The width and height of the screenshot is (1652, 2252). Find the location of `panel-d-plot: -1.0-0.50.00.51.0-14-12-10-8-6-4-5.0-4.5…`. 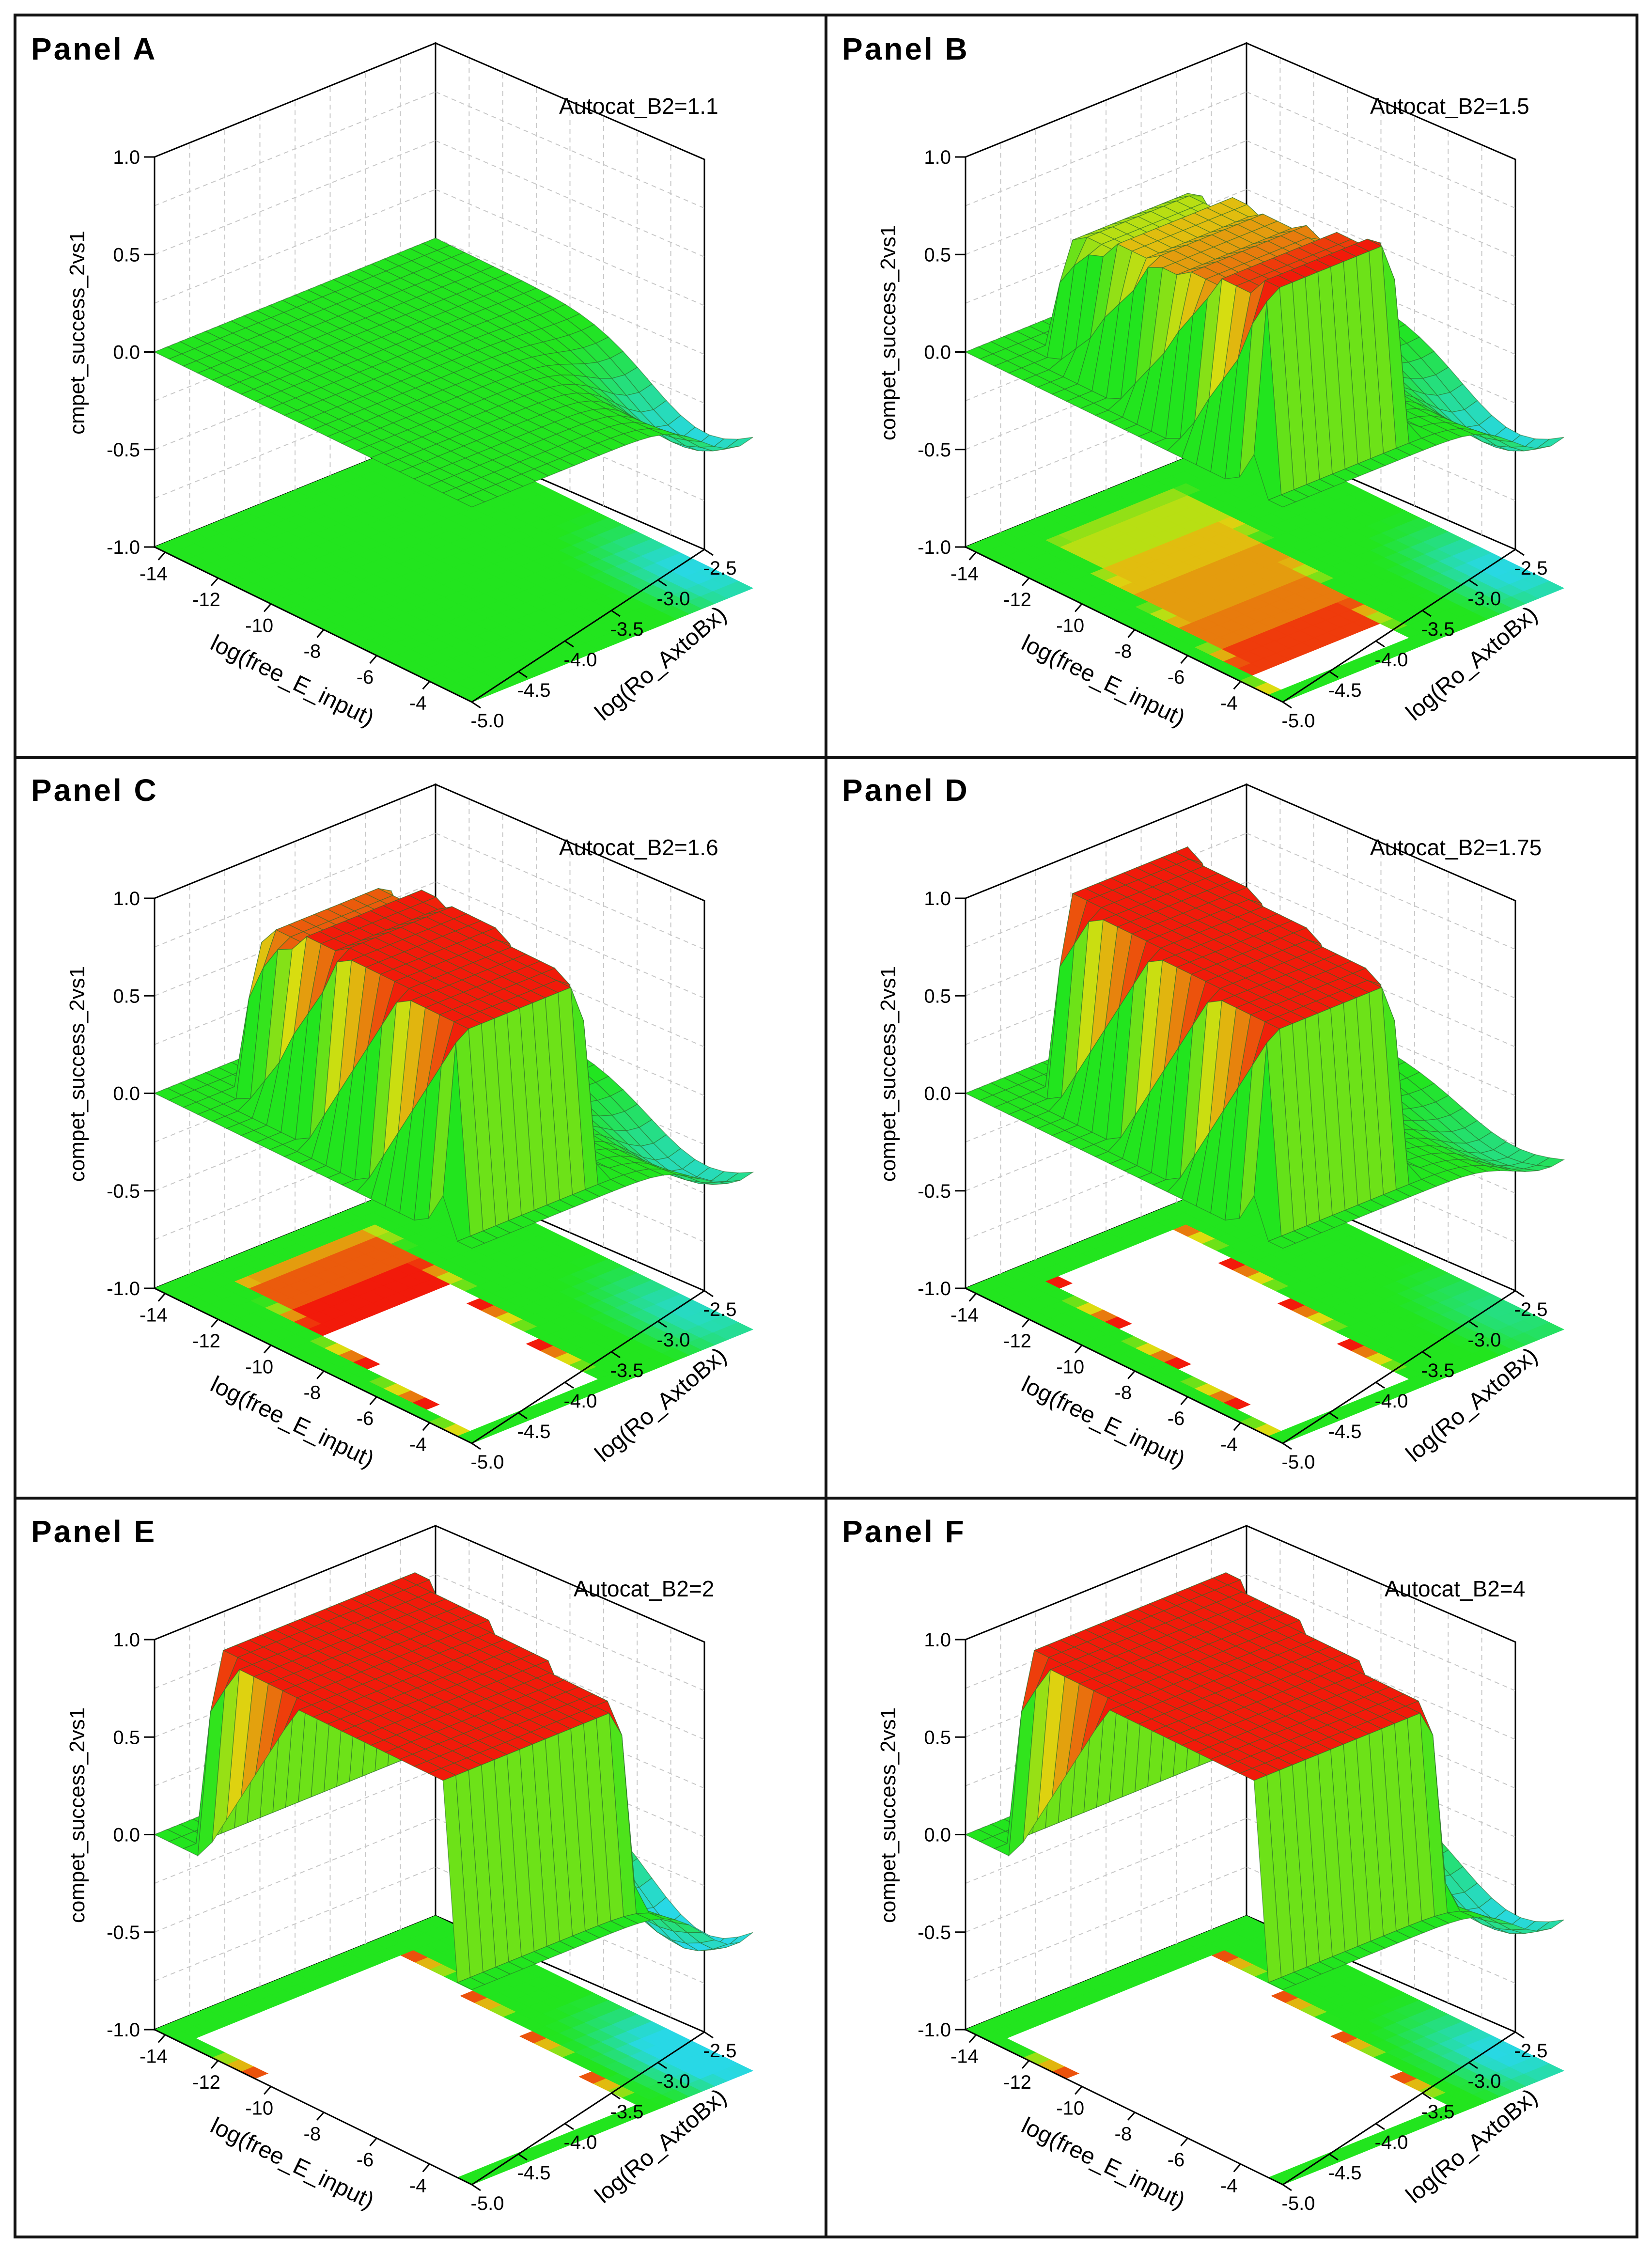

panel-d-plot: -1.0-0.50.00.51.0-14-12-10-8-6-4-5.0-4.5… is located at coordinates (1220, 1128).